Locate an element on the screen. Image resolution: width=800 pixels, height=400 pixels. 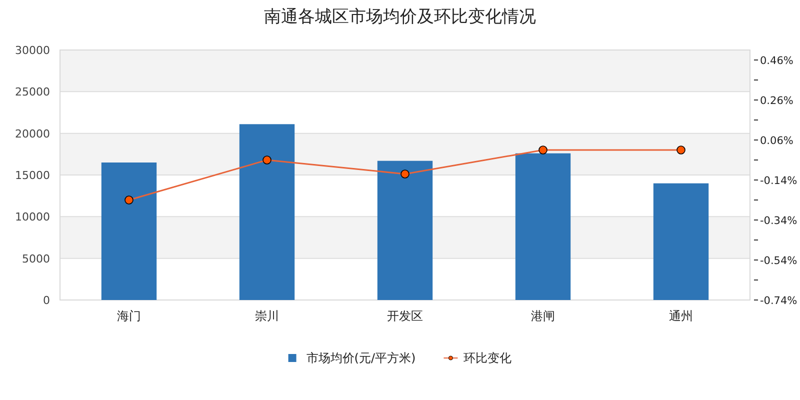
y2-tick-label: -0.74% is located at coordinates (779, 301).